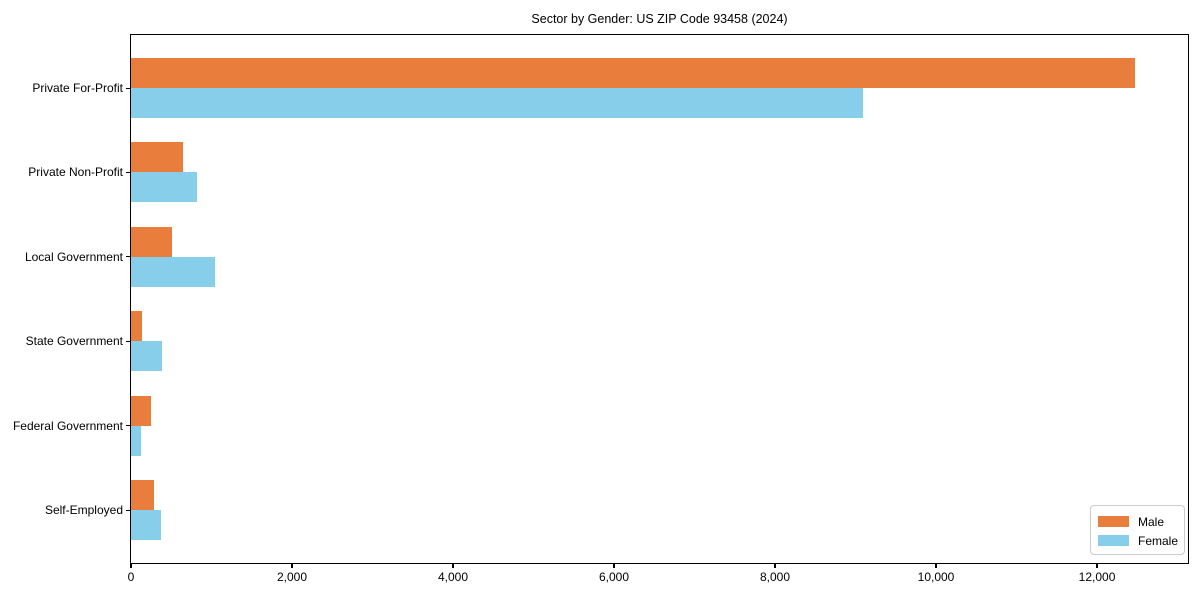 Image resolution: width=1200 pixels, height=600 pixels. I want to click on legend-item-male: Male, so click(1137, 521).